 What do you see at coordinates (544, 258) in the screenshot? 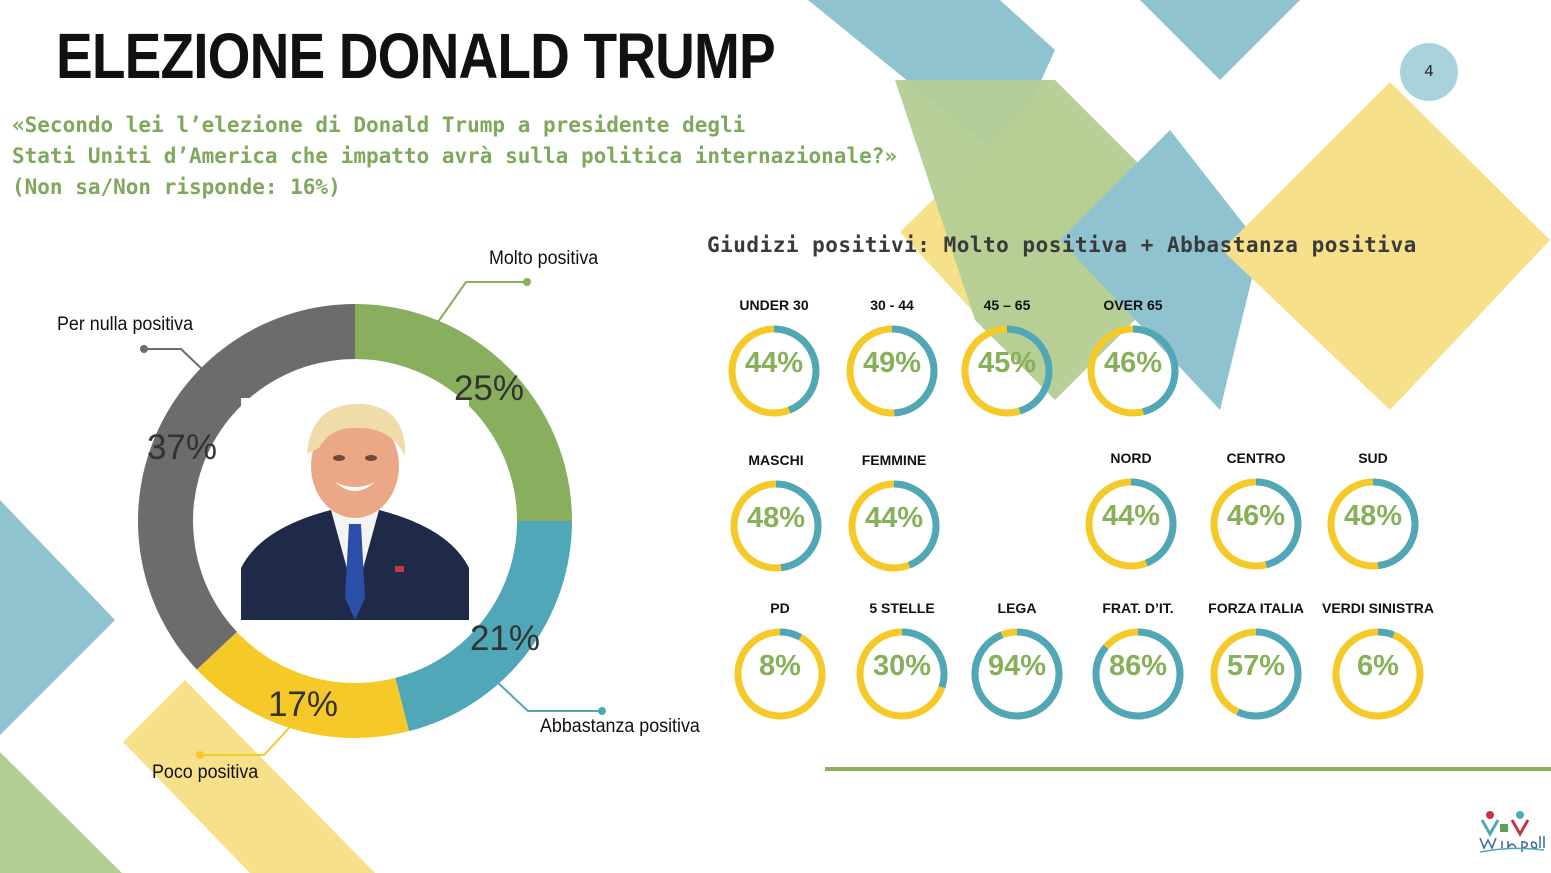
I see `label-molto-positiva: Molto positiva` at bounding box center [544, 258].